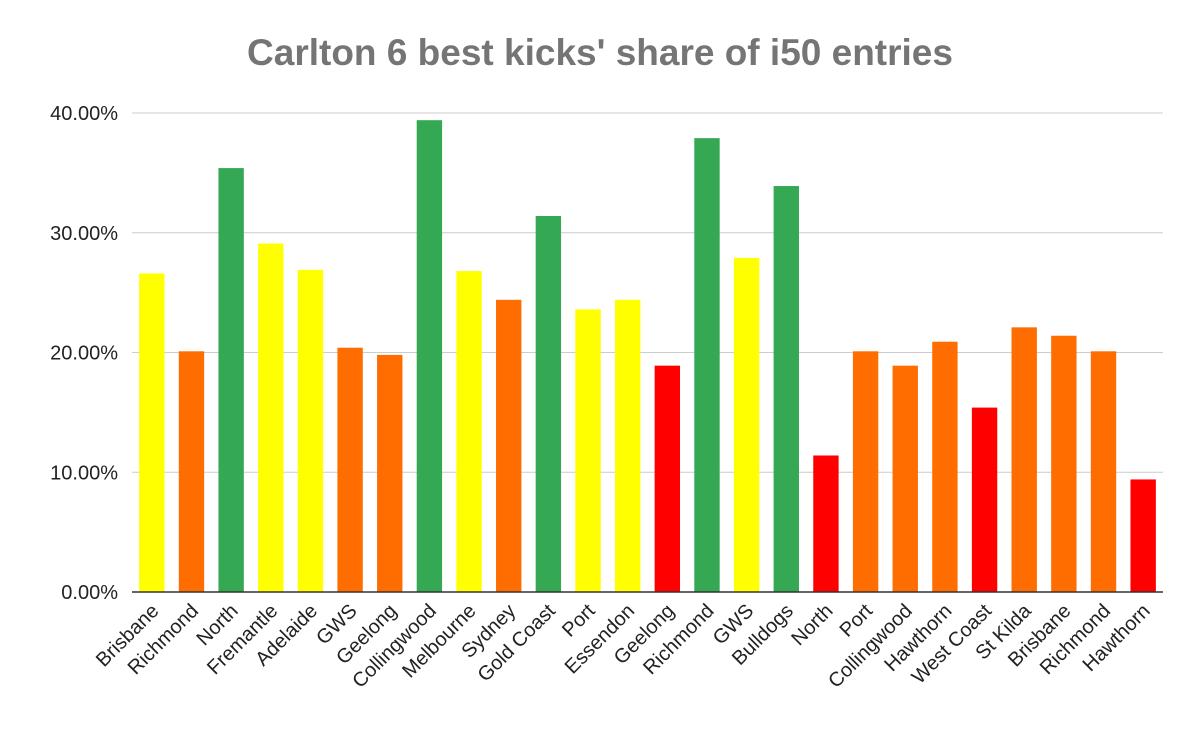 The width and height of the screenshot is (1200, 742). I want to click on y-axis-tick-labels: 0.00% 10.00% 20.00% 30.00% 40.00%, so click(84, 353).